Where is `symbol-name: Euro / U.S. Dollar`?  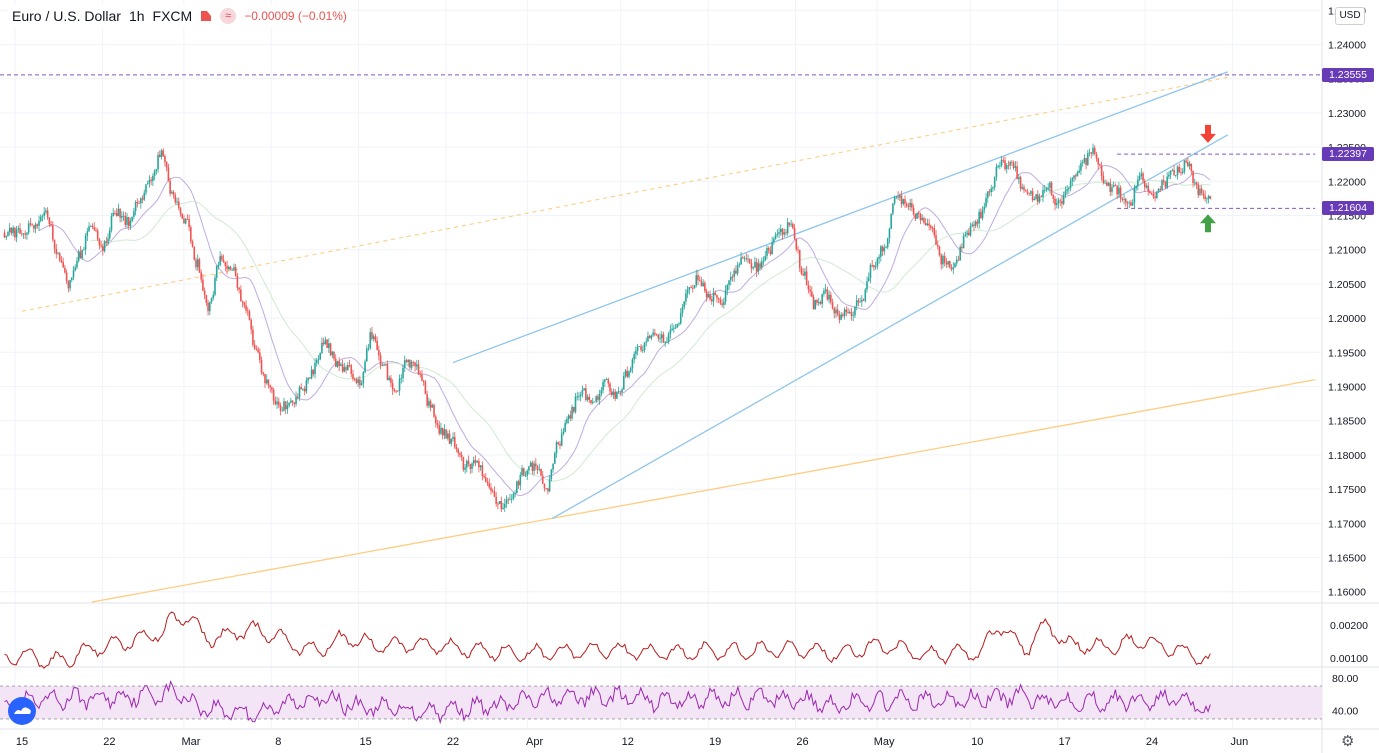 symbol-name: Euro / U.S. Dollar is located at coordinates (66, 16).